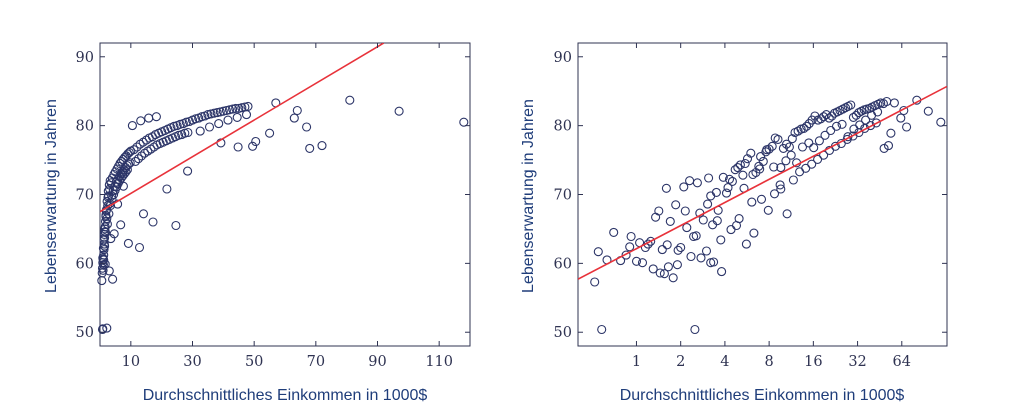 Image resolution: width=1024 pixels, height=419 pixels. I want to click on y-tick-label: 80, so click(85, 127).